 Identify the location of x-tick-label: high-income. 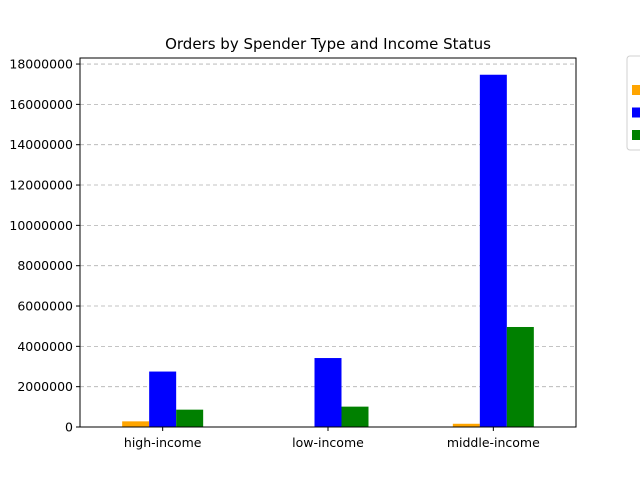
(163, 442).